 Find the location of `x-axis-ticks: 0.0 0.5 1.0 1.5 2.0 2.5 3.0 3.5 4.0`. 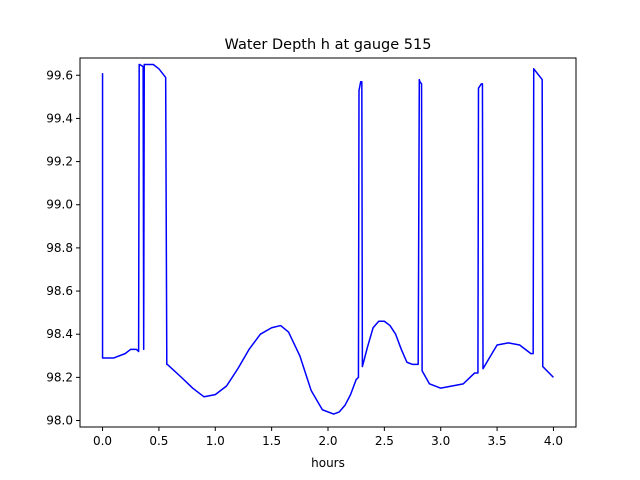

x-axis-ticks: 0.0 0.5 1.0 1.5 2.0 2.5 3.0 3.5 4.0 is located at coordinates (328, 437).